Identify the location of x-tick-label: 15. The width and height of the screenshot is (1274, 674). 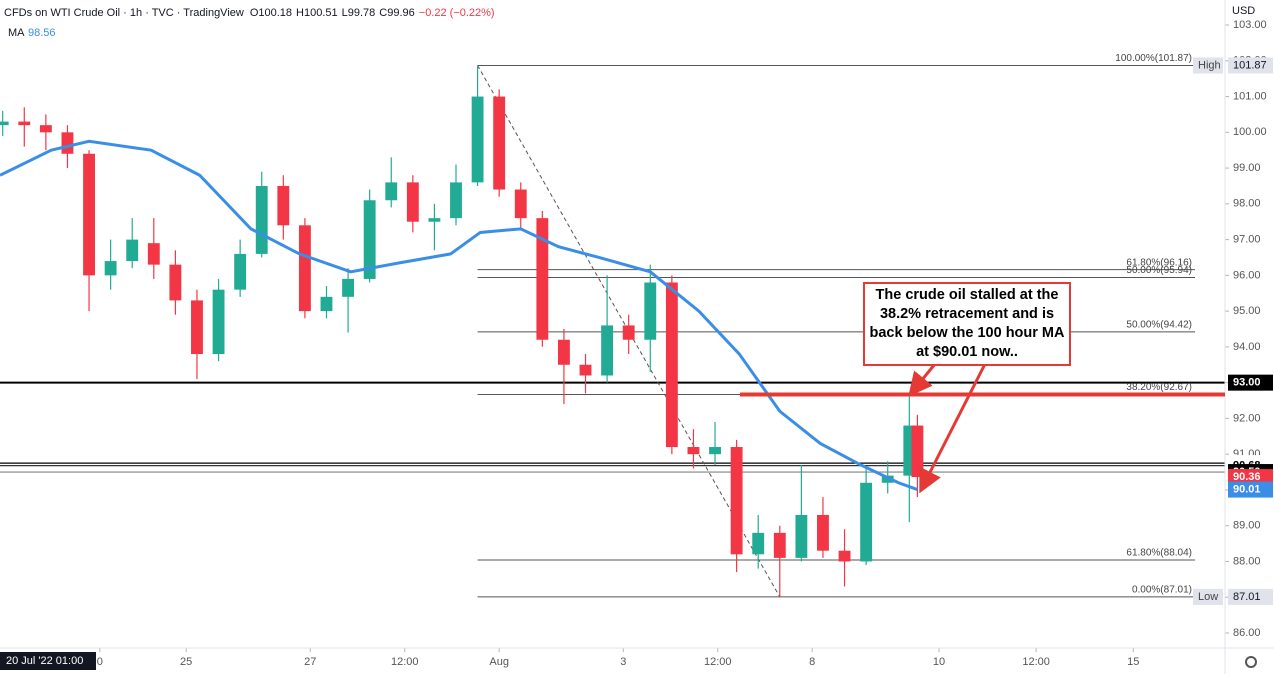
(1133, 662).